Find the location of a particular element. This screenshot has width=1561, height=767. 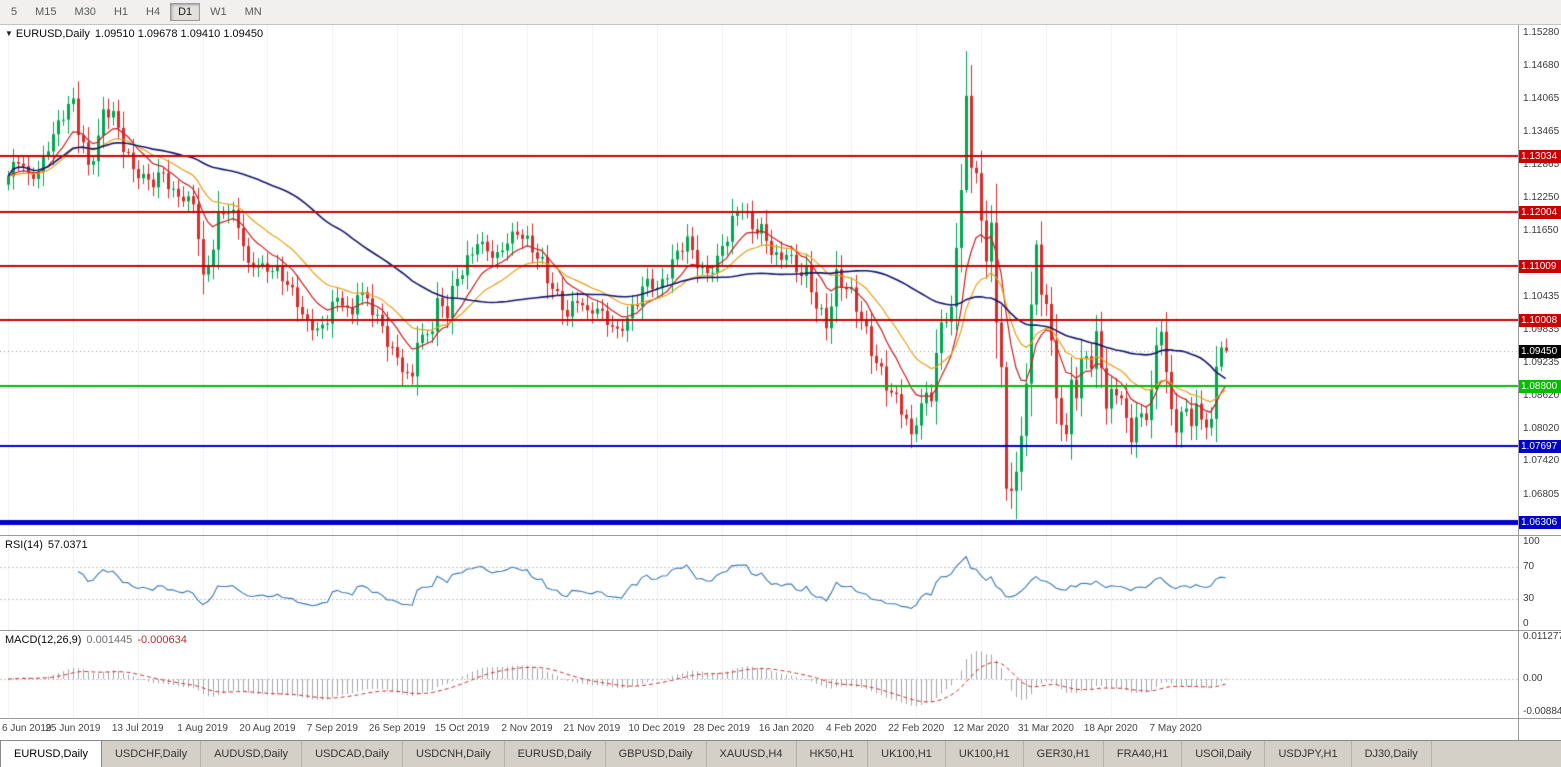

timeframe-button-m30: M30 is located at coordinates (85, 12).